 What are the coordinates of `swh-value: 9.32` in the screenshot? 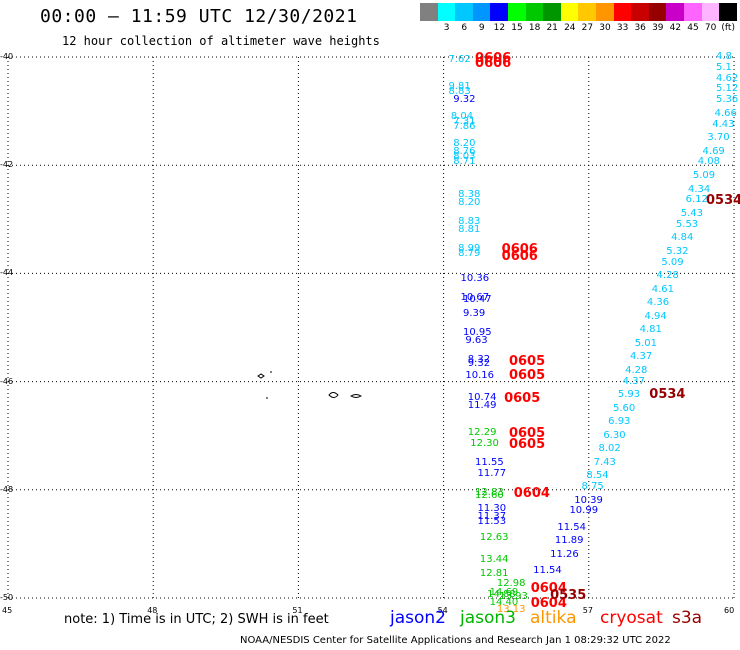 It's located at (479, 364).